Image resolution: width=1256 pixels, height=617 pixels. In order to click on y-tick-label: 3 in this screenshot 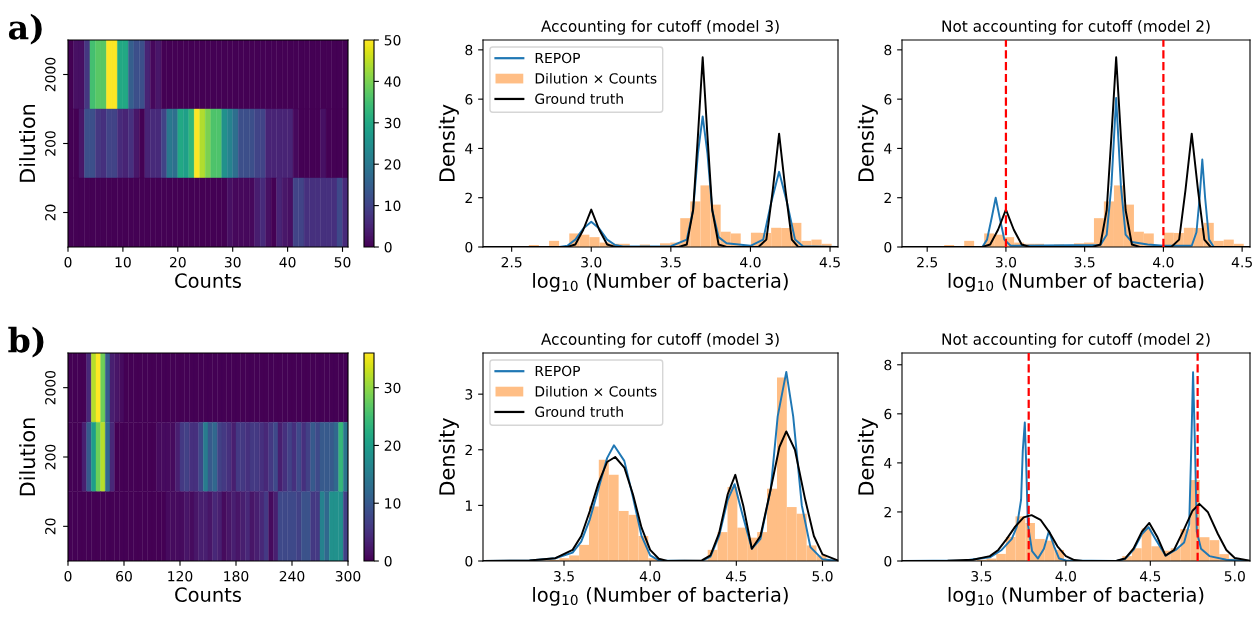, I will do `click(469, 394)`.